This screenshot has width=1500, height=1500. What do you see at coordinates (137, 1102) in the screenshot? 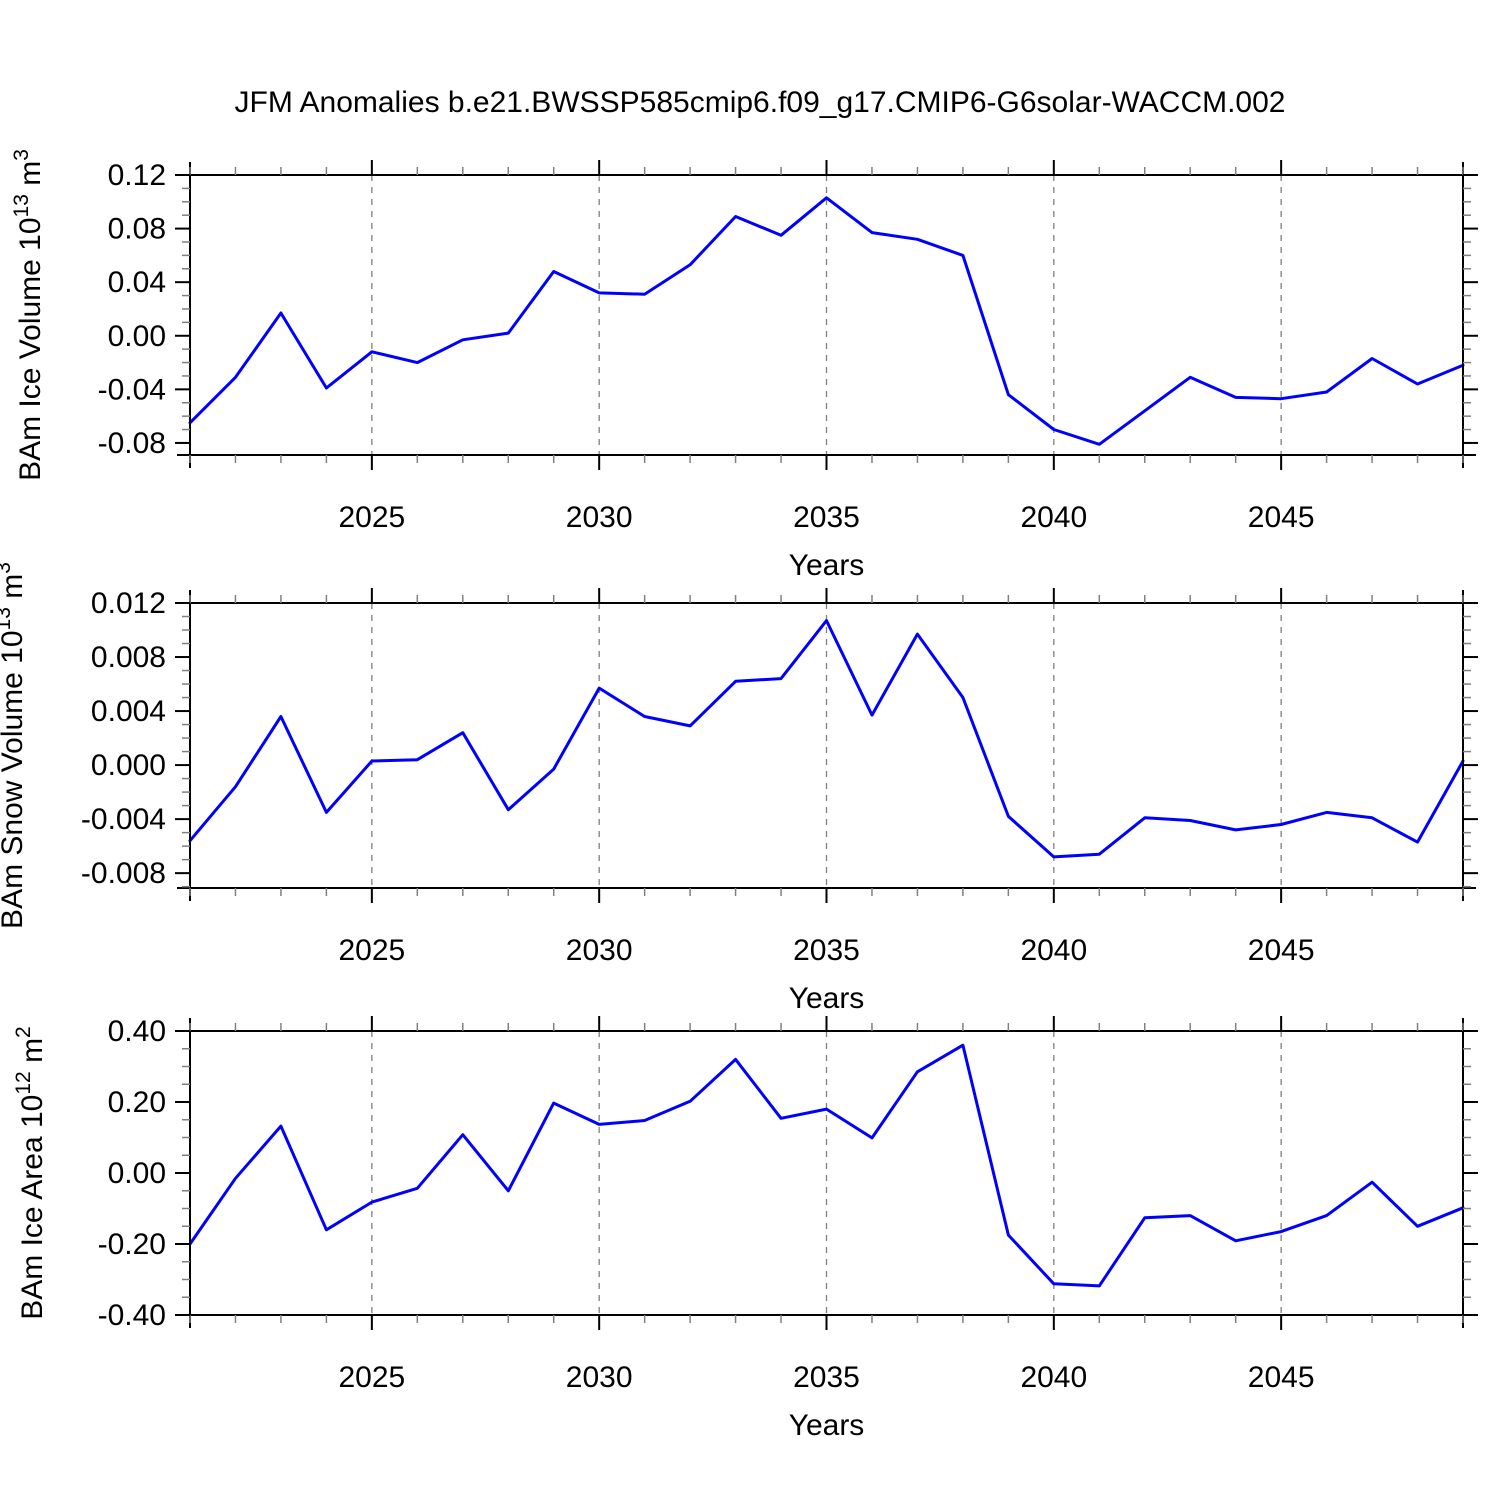
I see `ytick-label: 0.20` at bounding box center [137, 1102].